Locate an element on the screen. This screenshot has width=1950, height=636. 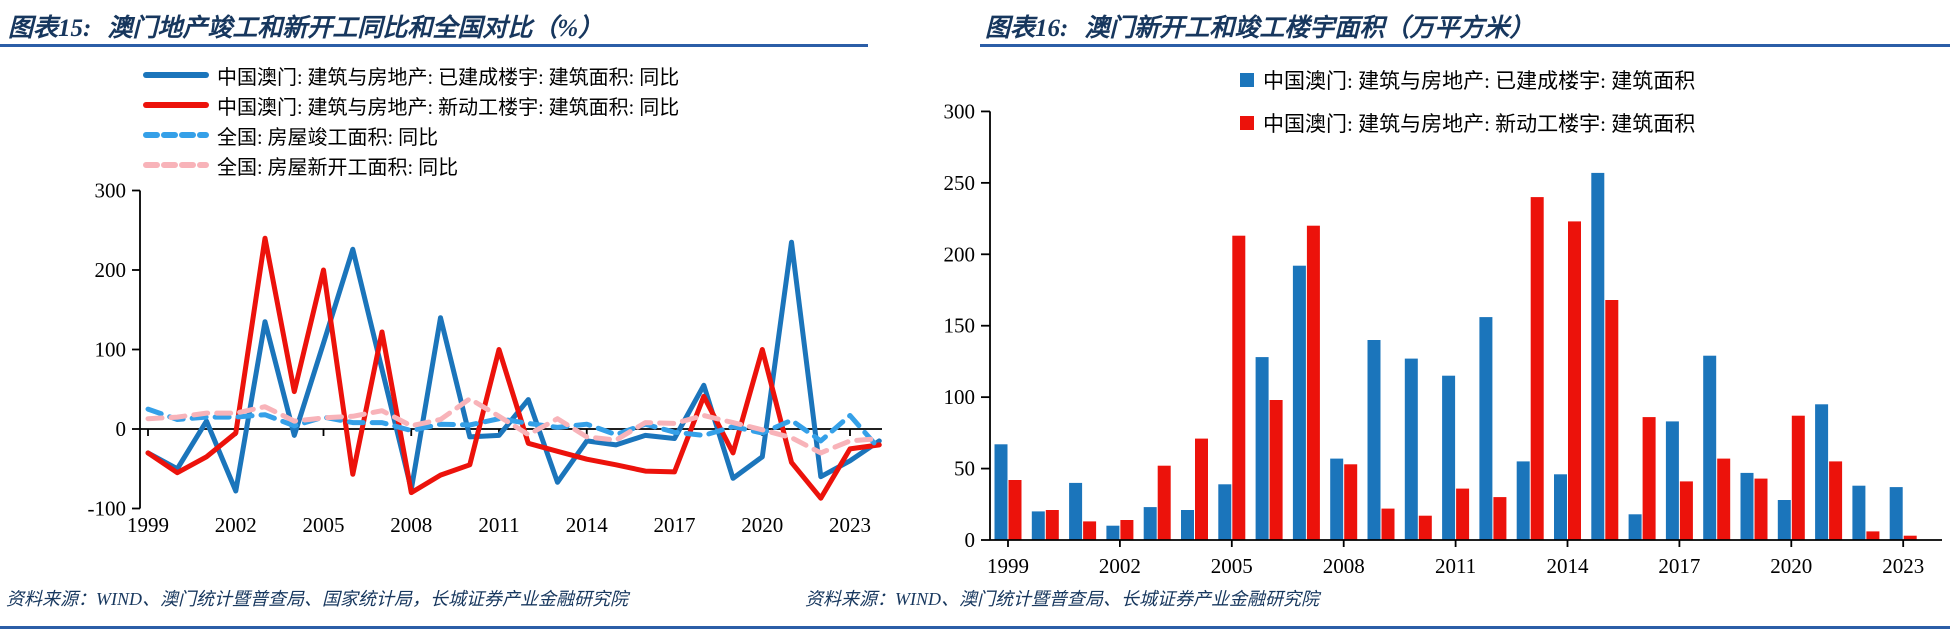
page-bottom-rule is located at coordinates (975, 627).